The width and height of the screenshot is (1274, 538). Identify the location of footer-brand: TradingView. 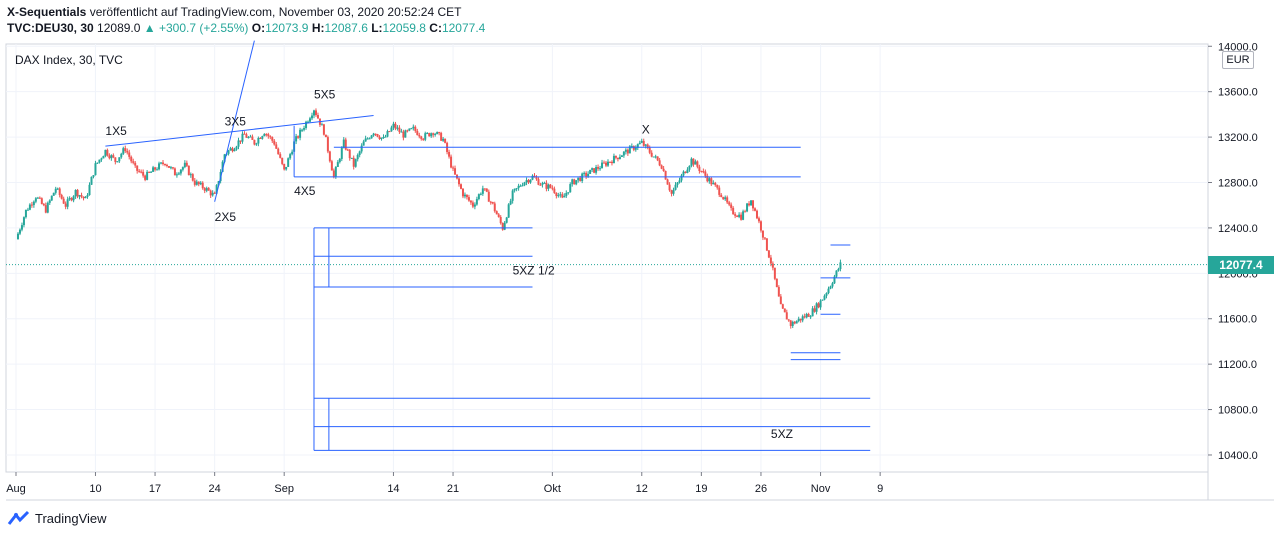
(71, 518).